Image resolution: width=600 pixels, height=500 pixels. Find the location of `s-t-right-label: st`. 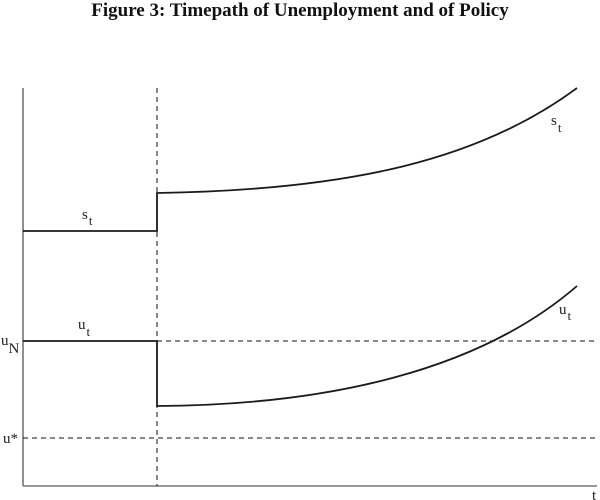

s-t-right-label: st is located at coordinates (556, 124).